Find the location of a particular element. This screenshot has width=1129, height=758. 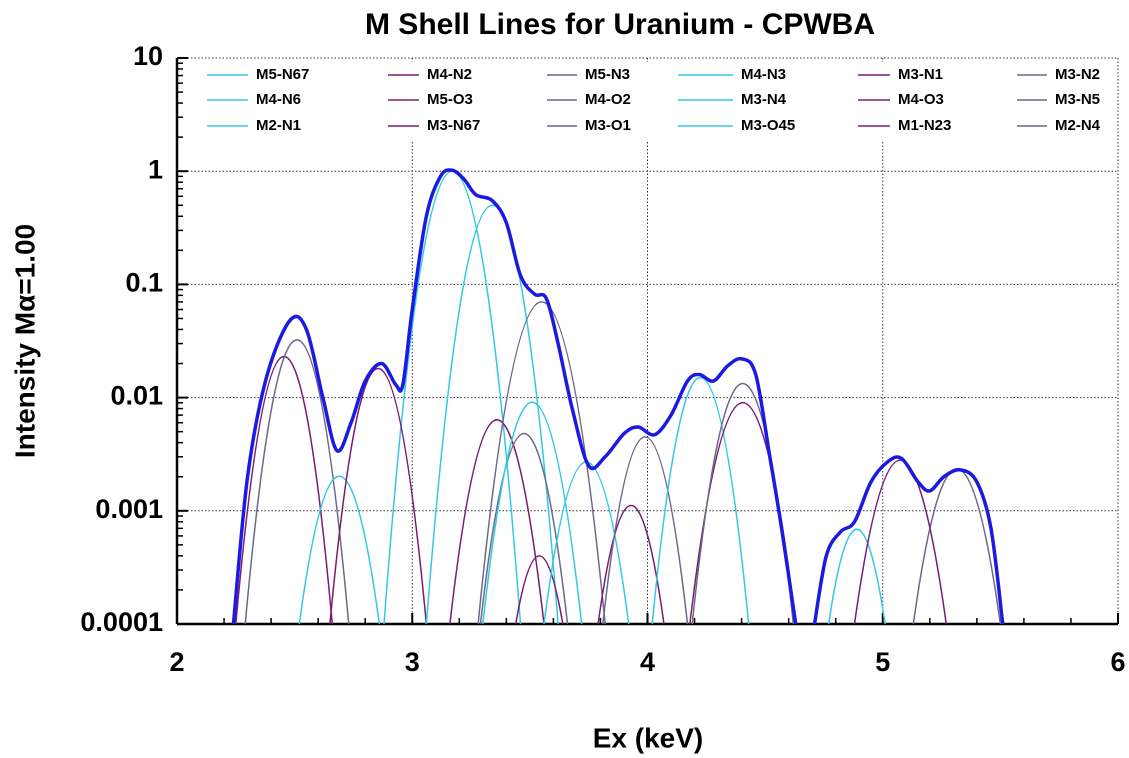

y-tick-label: 0.01 is located at coordinates (136, 396).